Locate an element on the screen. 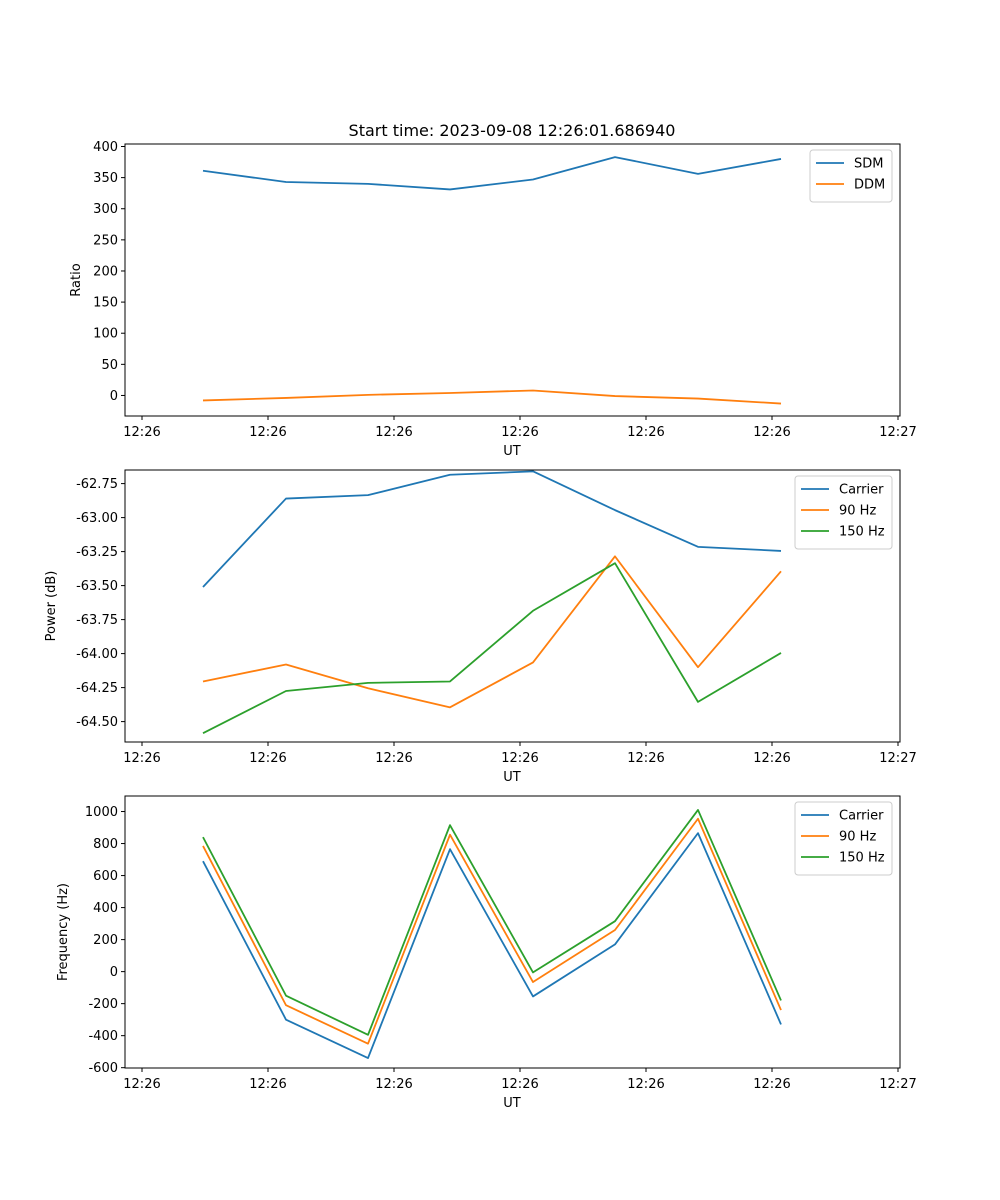 The width and height of the screenshot is (1000, 1200). y-tick-label: 300 is located at coordinates (105, 209).